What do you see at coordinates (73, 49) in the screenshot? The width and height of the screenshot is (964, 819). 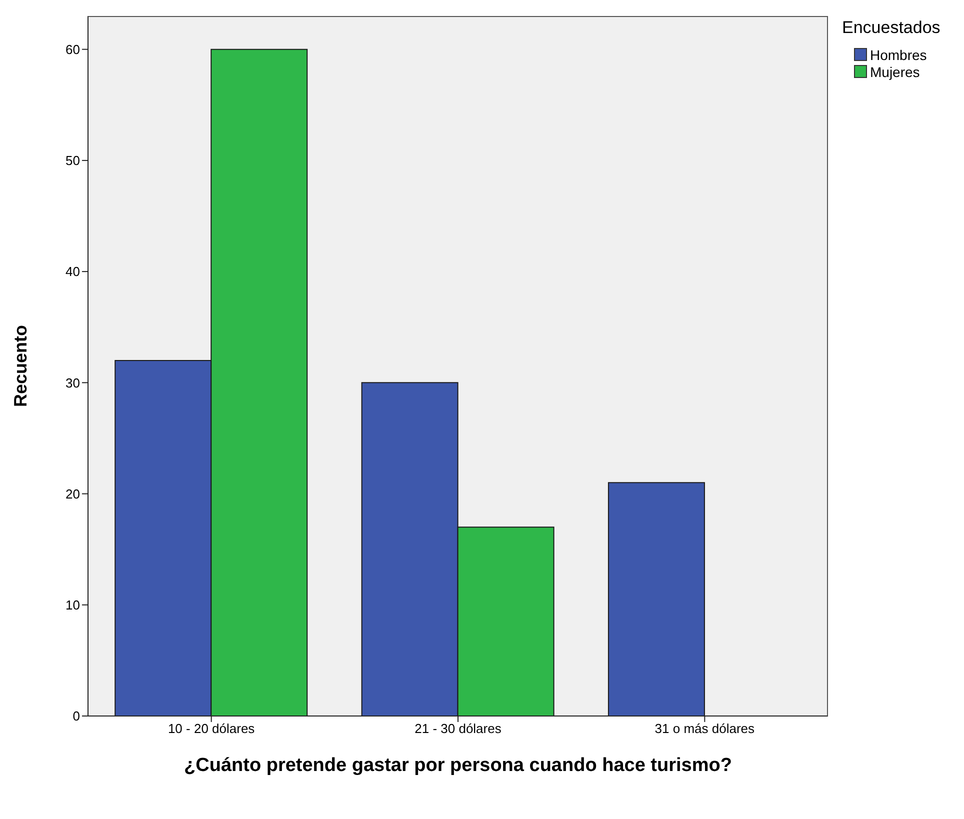 I see `y-tick-label: 60` at bounding box center [73, 49].